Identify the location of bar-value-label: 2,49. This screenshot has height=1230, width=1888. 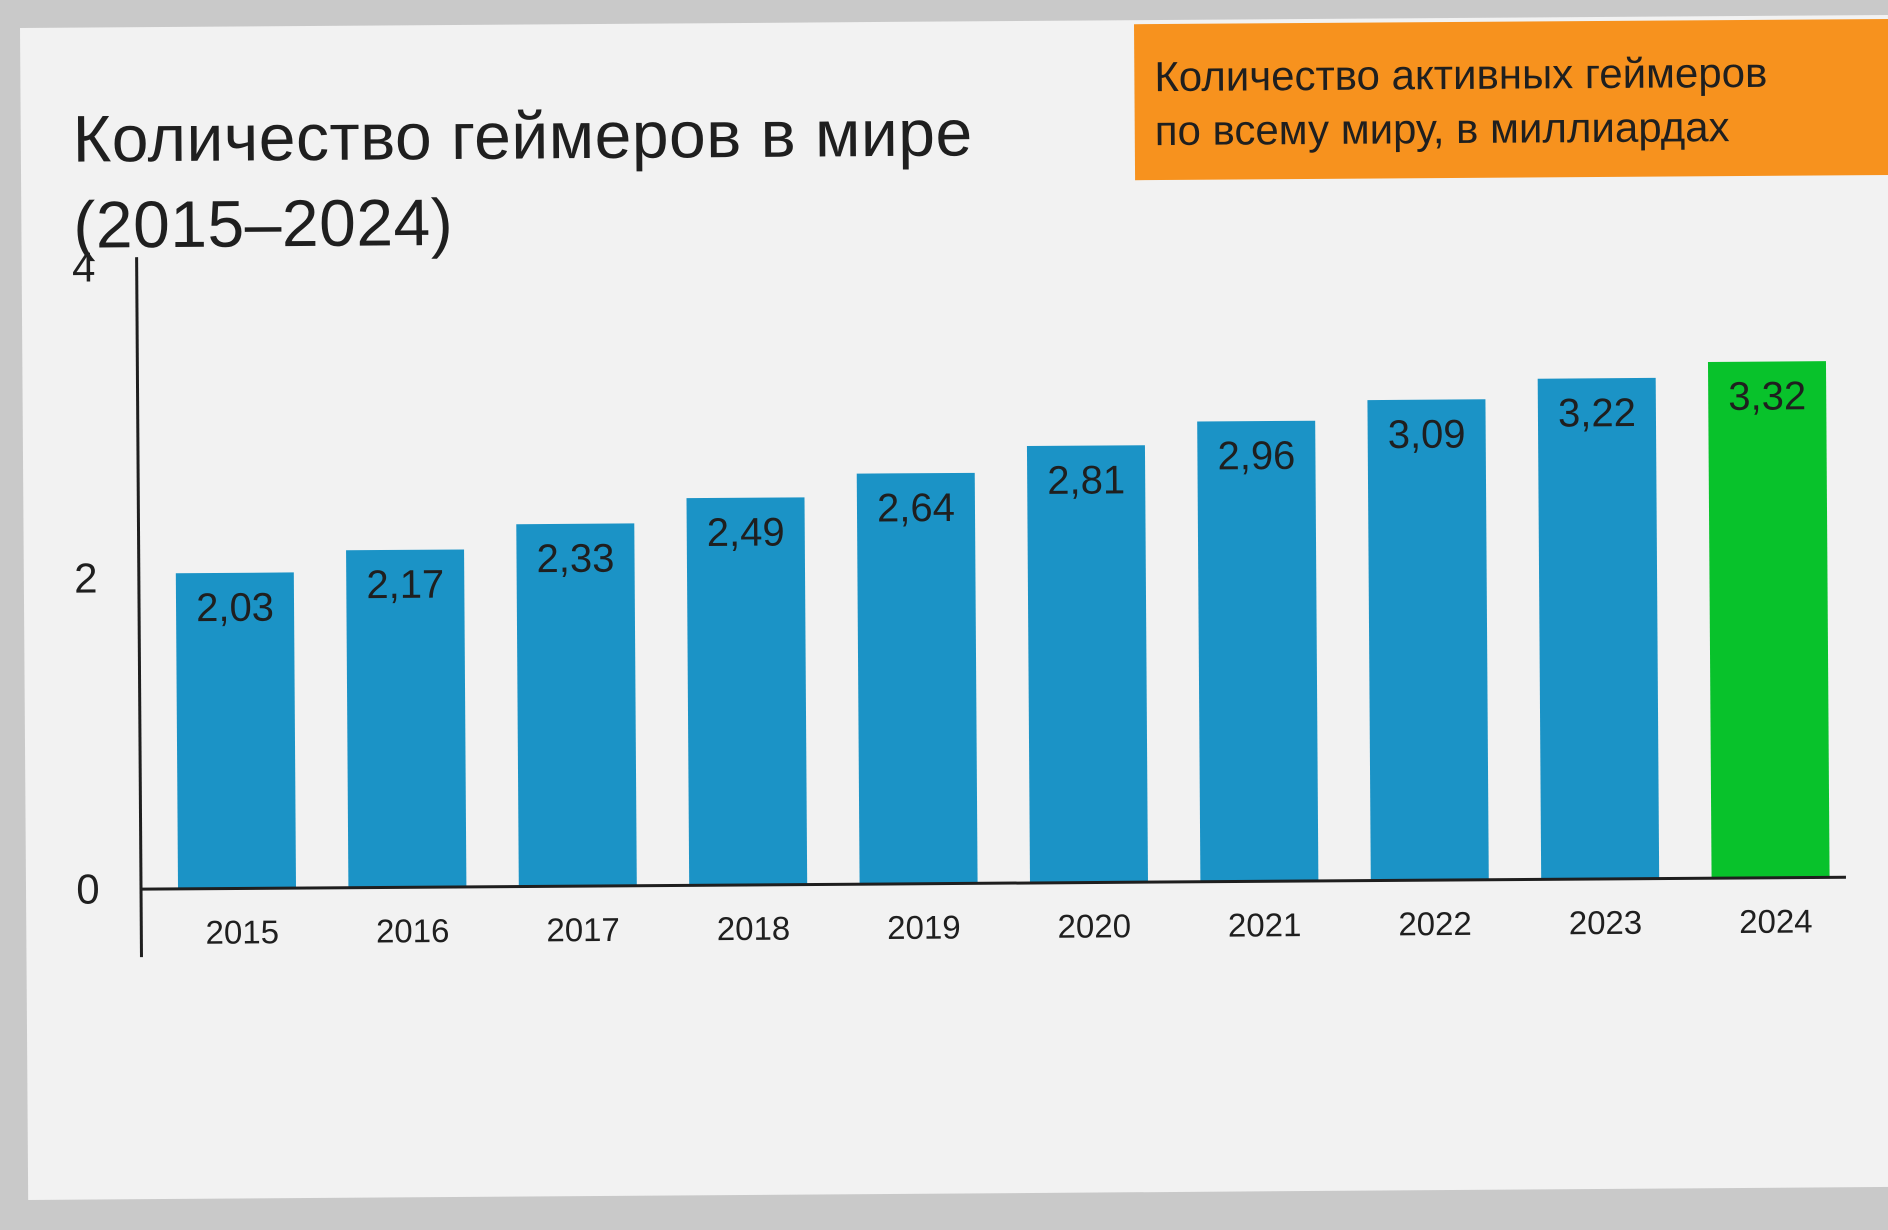
(746, 532).